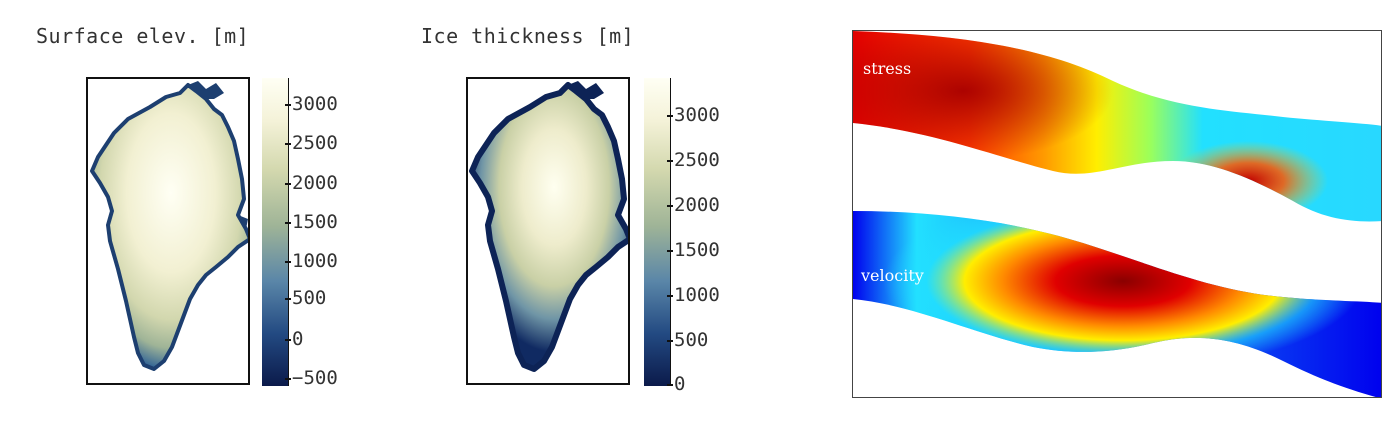  Describe the element at coordinates (887, 68) in the screenshot. I see `stress-label: stress` at that location.